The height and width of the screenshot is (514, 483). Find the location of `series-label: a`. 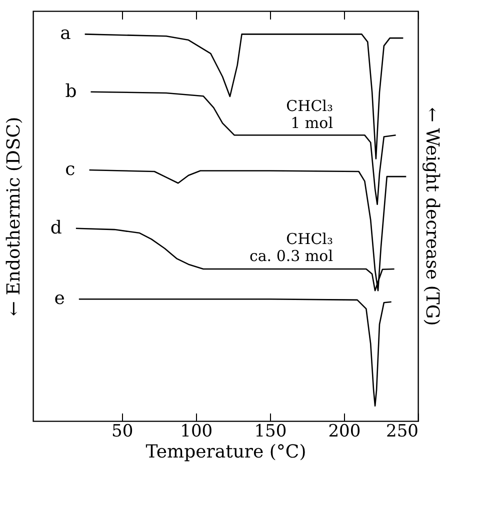

series-label: a is located at coordinates (66, 33).